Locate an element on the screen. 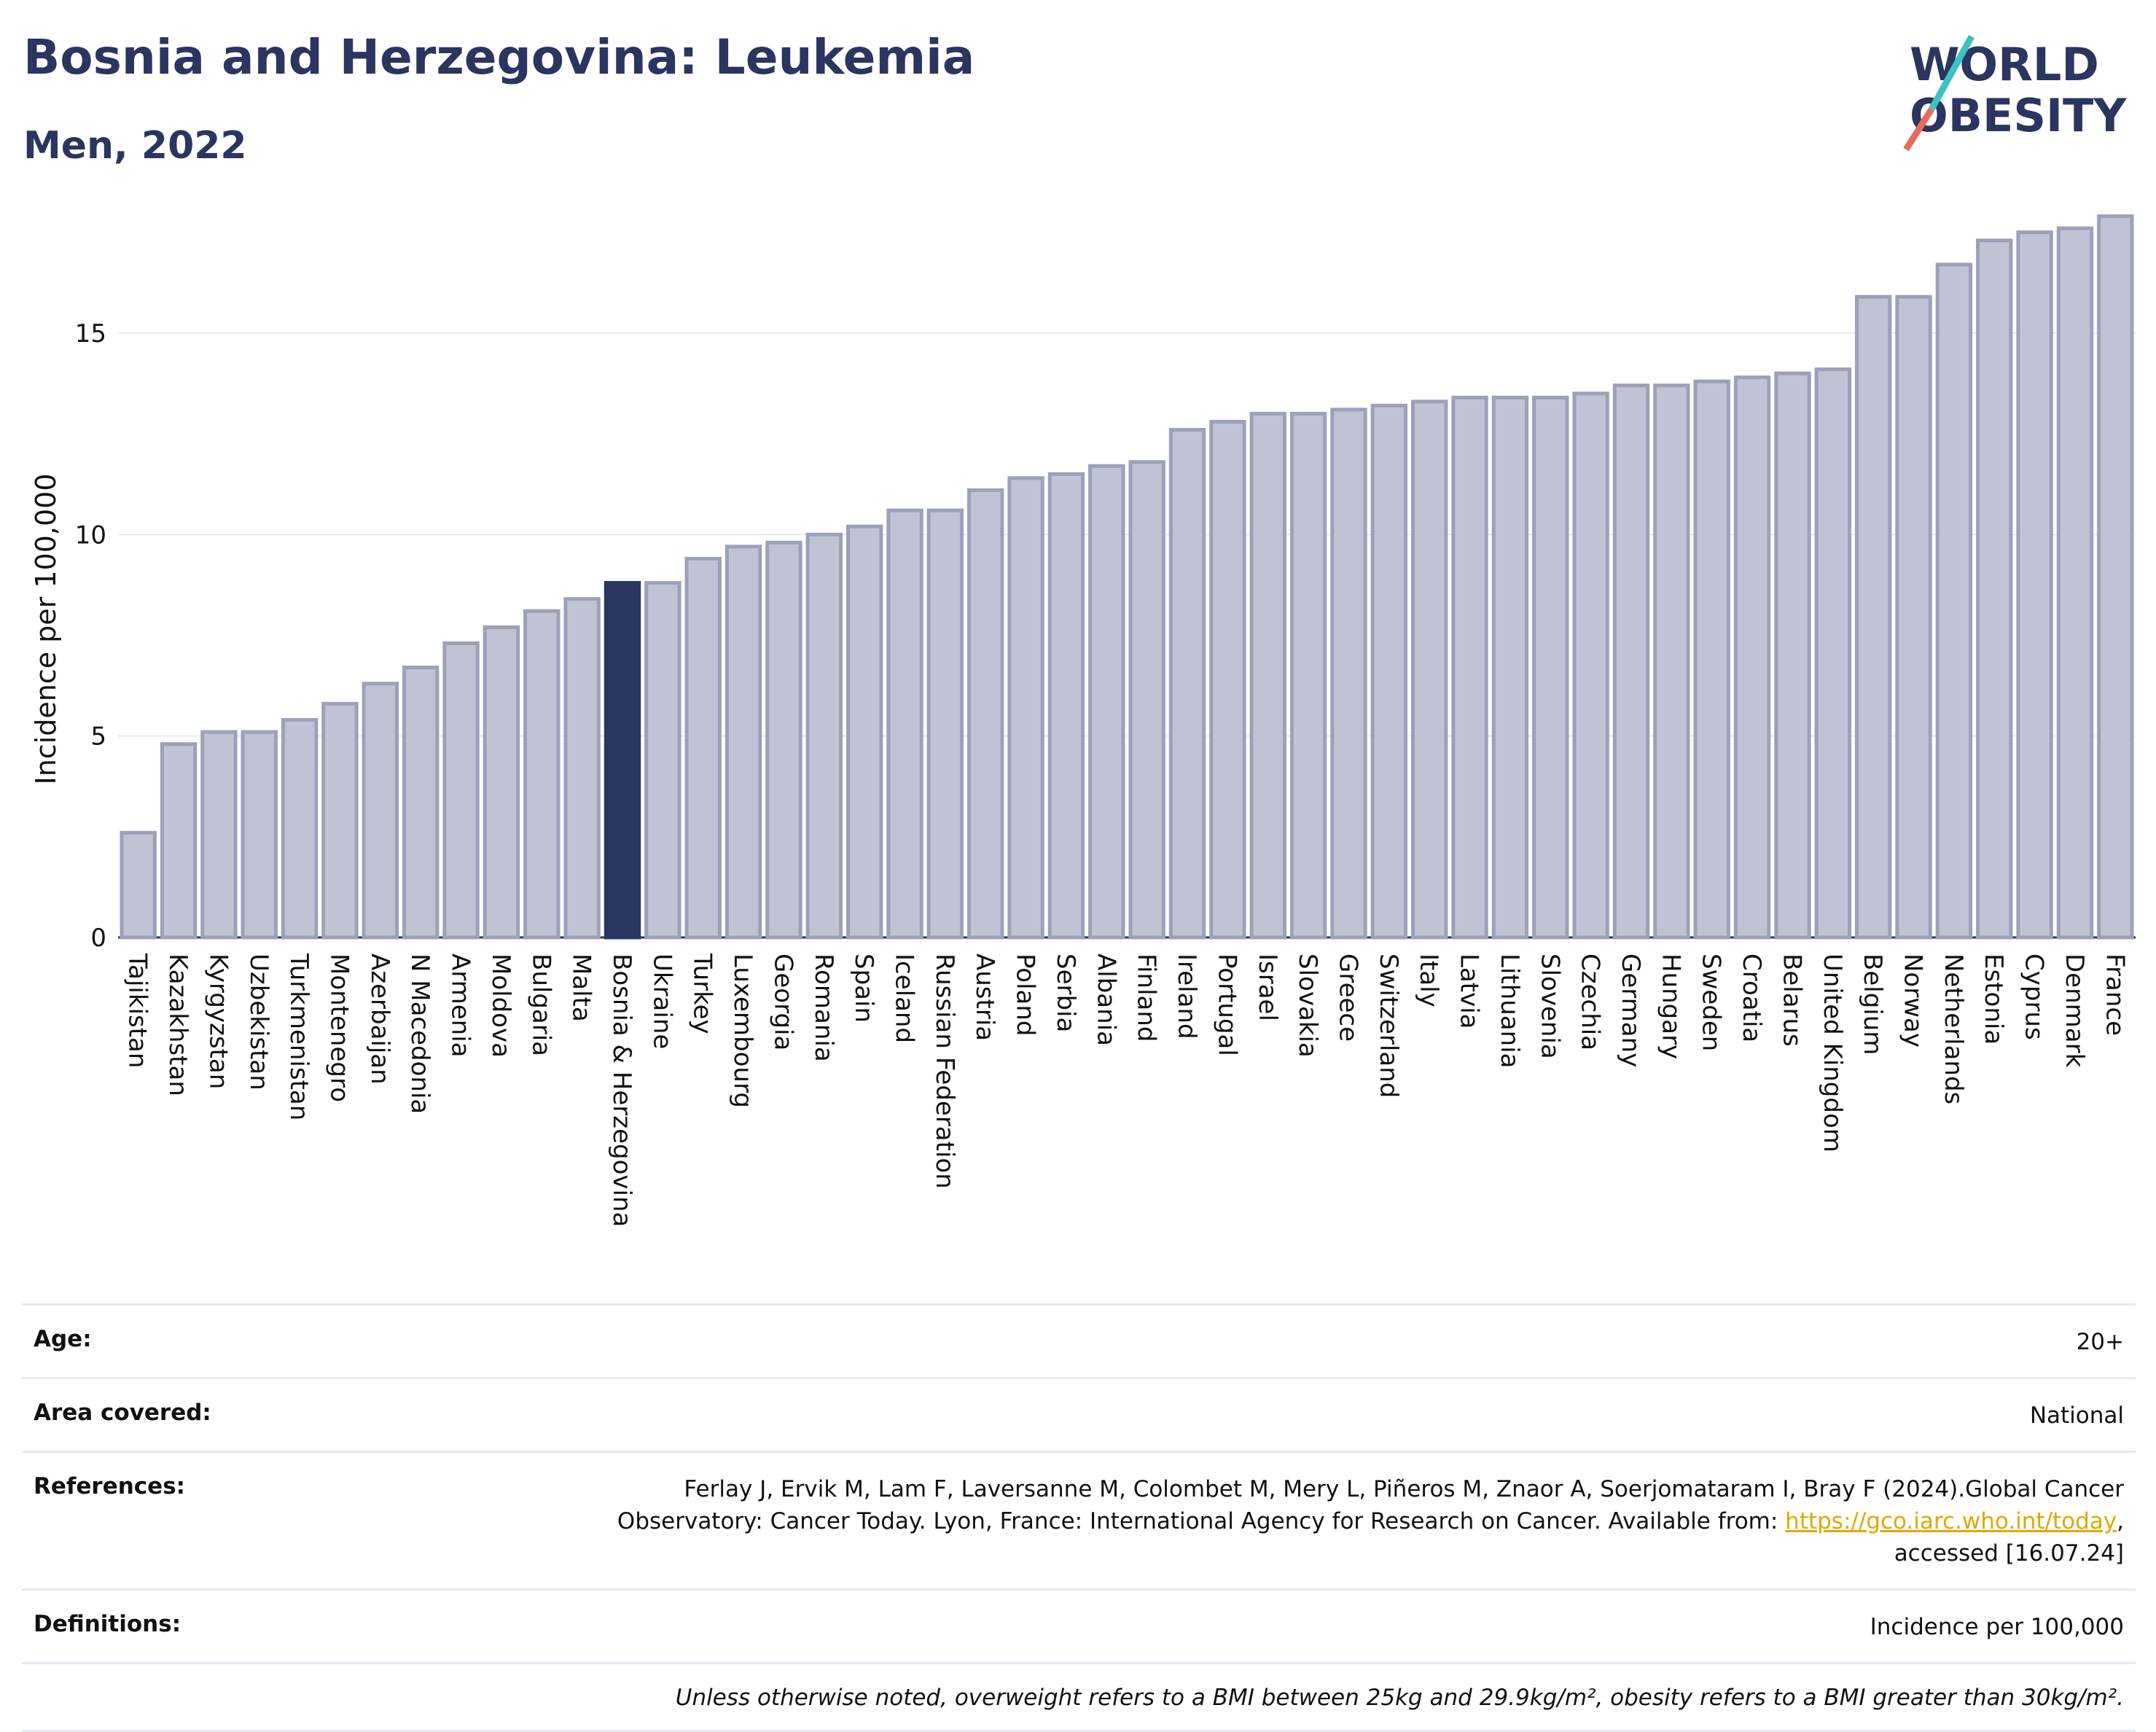 The height and width of the screenshot is (1732, 2156). page-title: Bosnia and Herzegovina: Leukemia is located at coordinates (499, 57).